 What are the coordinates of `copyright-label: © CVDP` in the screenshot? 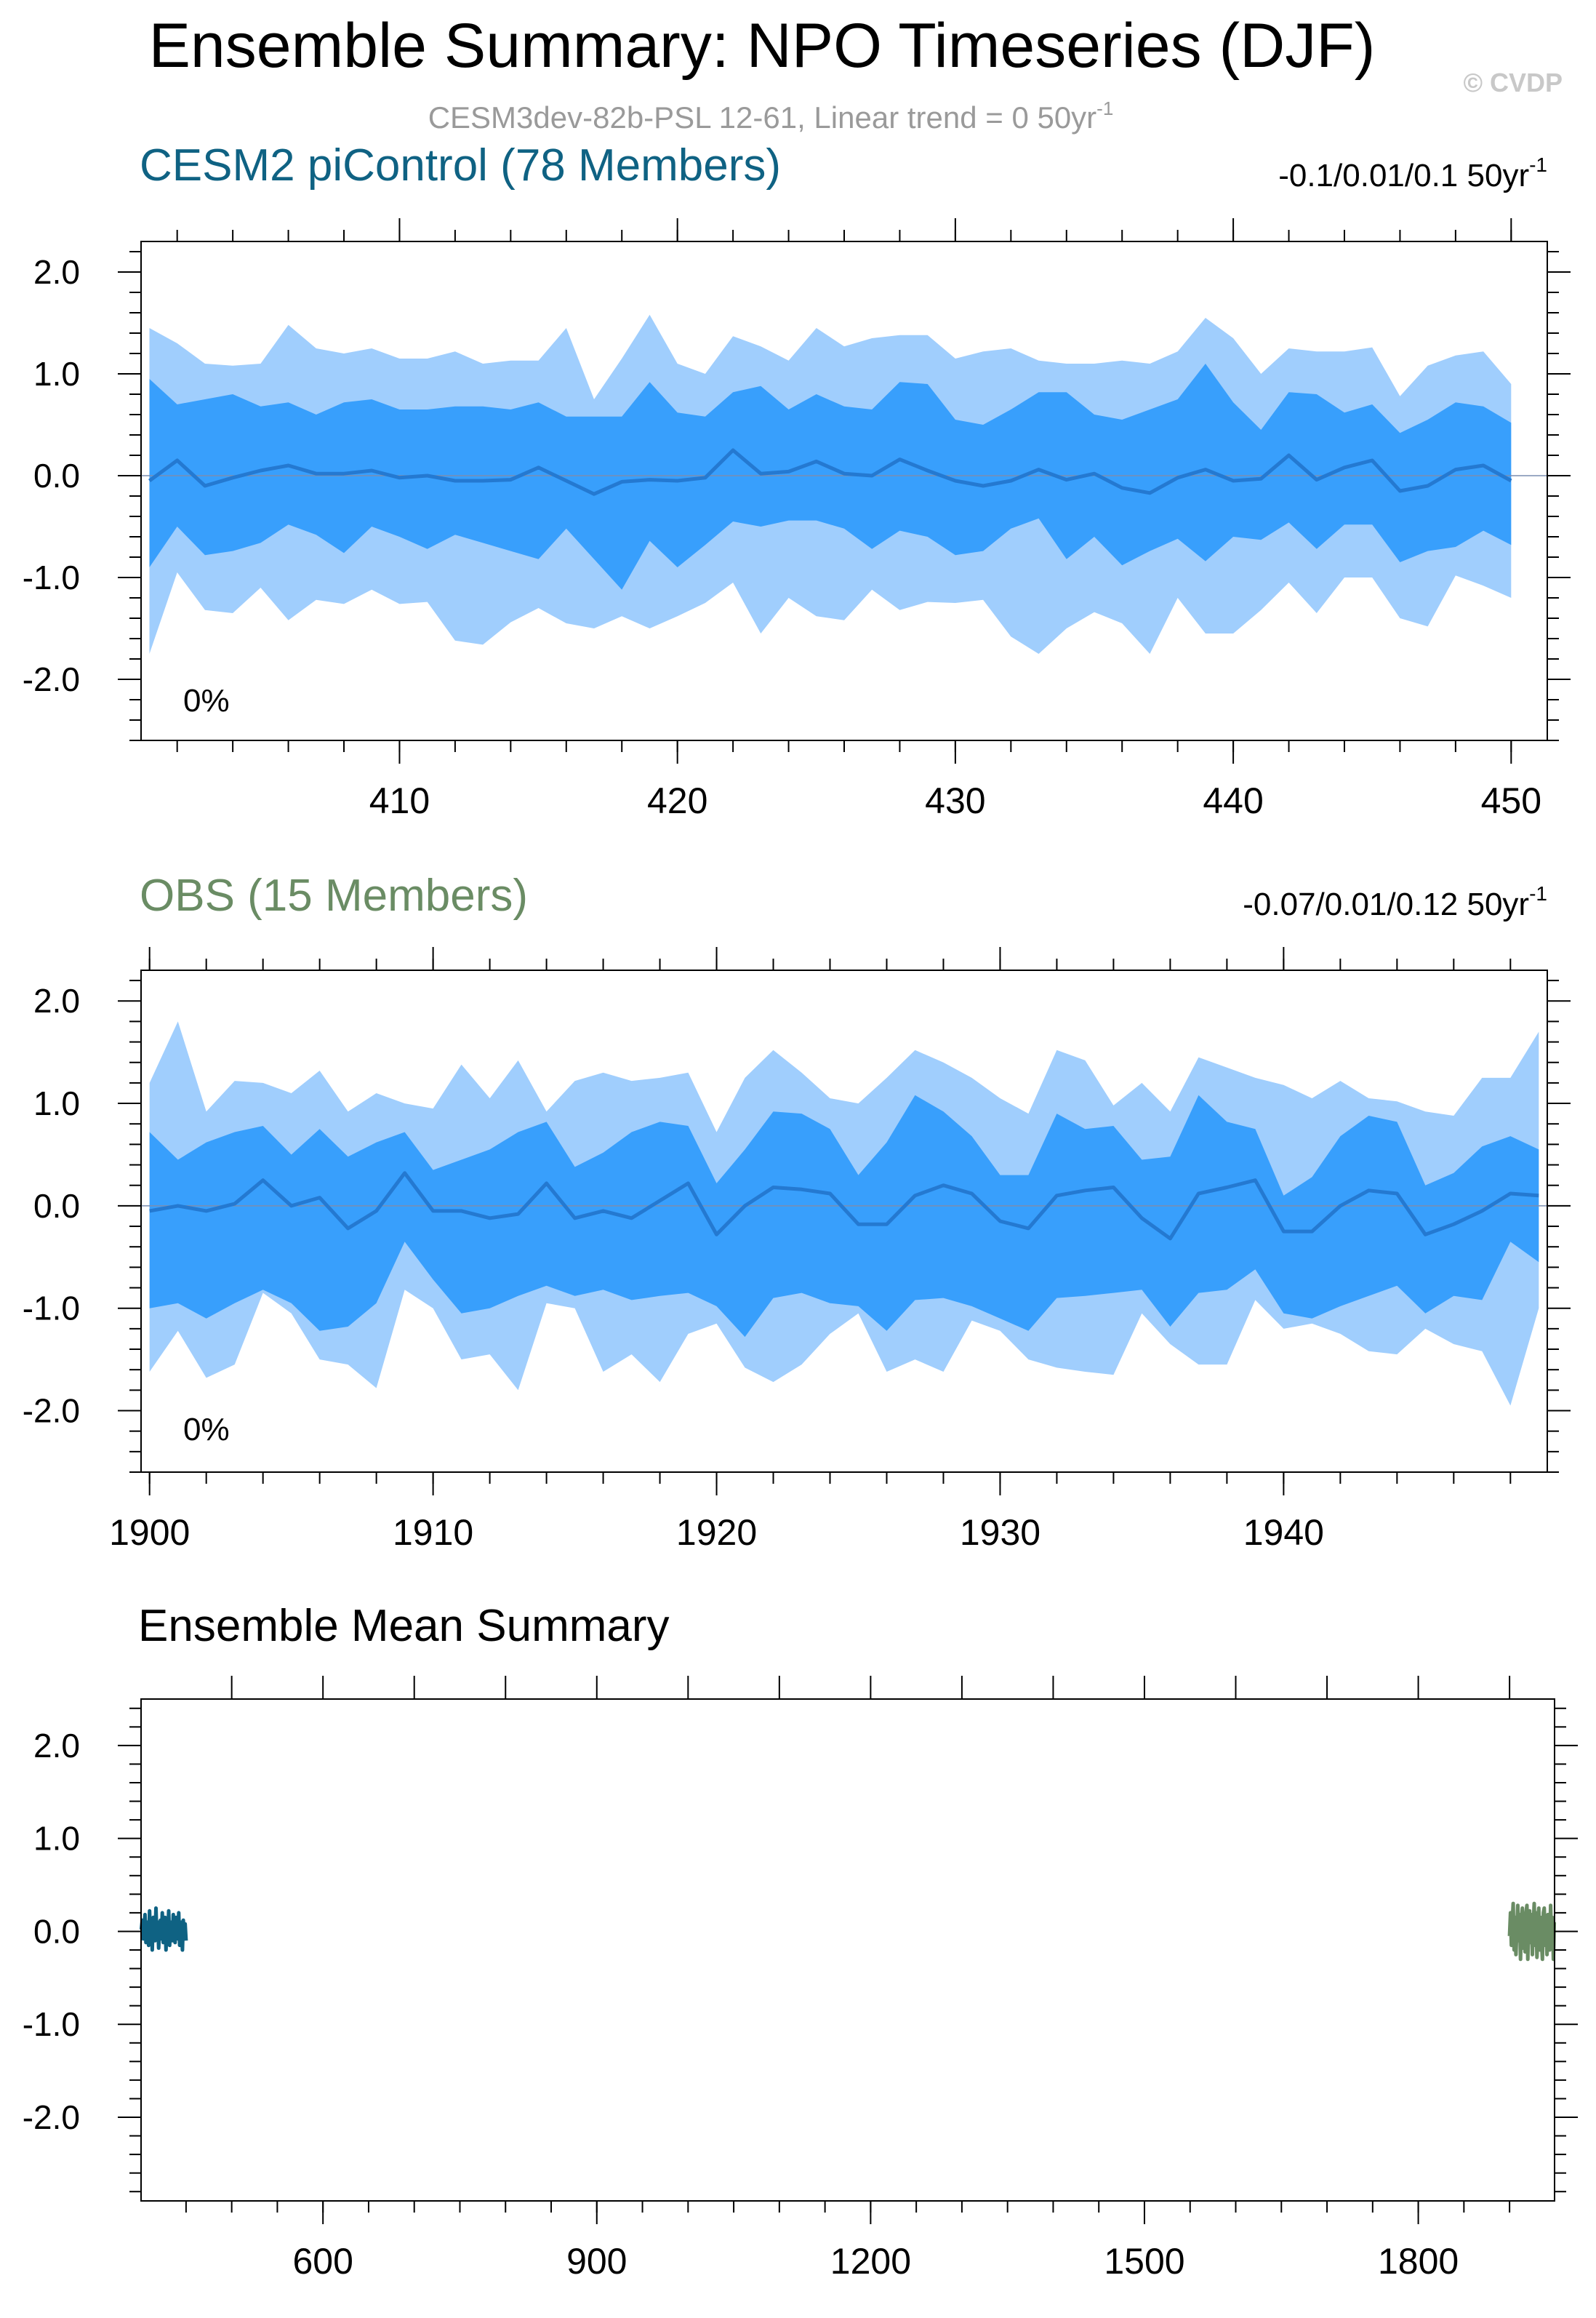 It's located at (1513, 82).